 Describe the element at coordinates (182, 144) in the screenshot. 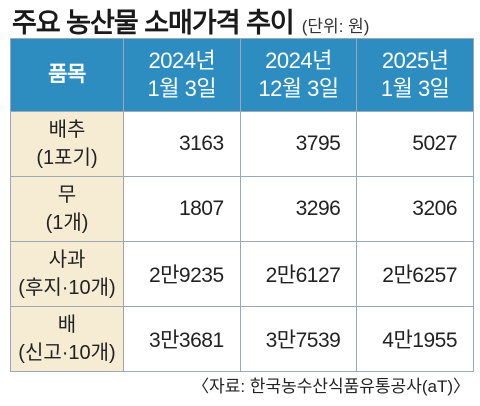

I see `price-cell: 3163` at that location.